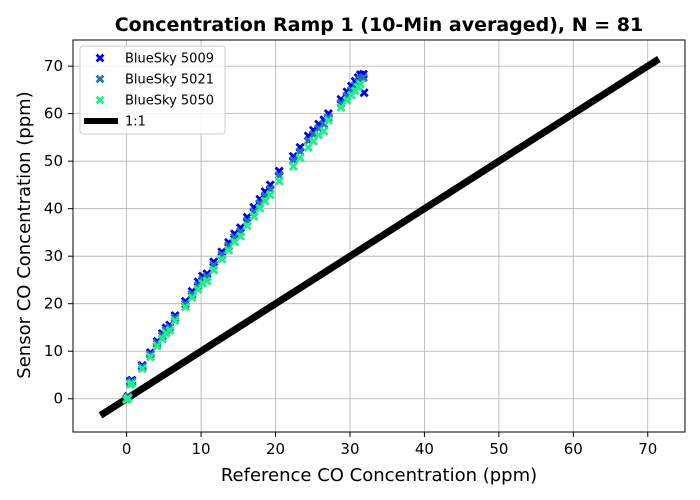  I want to click on x-tick-label: 30, so click(349, 449).